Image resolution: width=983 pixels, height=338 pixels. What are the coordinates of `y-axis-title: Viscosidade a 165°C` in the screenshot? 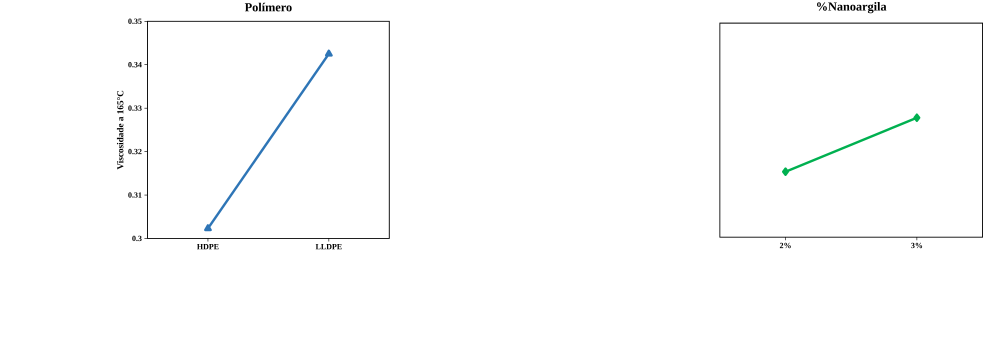 It's located at (120, 130).